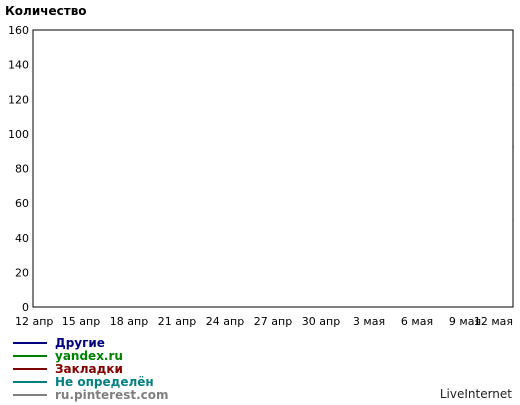 The width and height of the screenshot is (520, 405). What do you see at coordinates (18, 134) in the screenshot?
I see `y-tick-label: 100` at bounding box center [18, 134].